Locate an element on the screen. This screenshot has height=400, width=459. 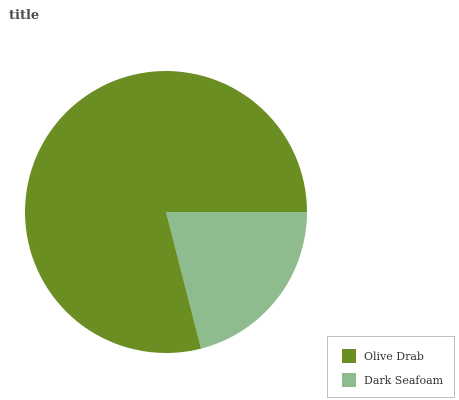
chart-title: title is located at coordinates (24, 15).